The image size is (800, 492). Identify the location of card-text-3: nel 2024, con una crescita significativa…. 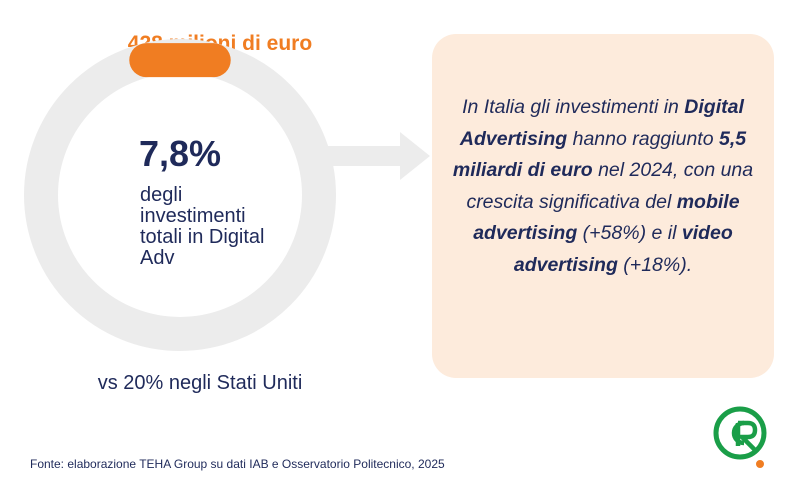
(610, 186).